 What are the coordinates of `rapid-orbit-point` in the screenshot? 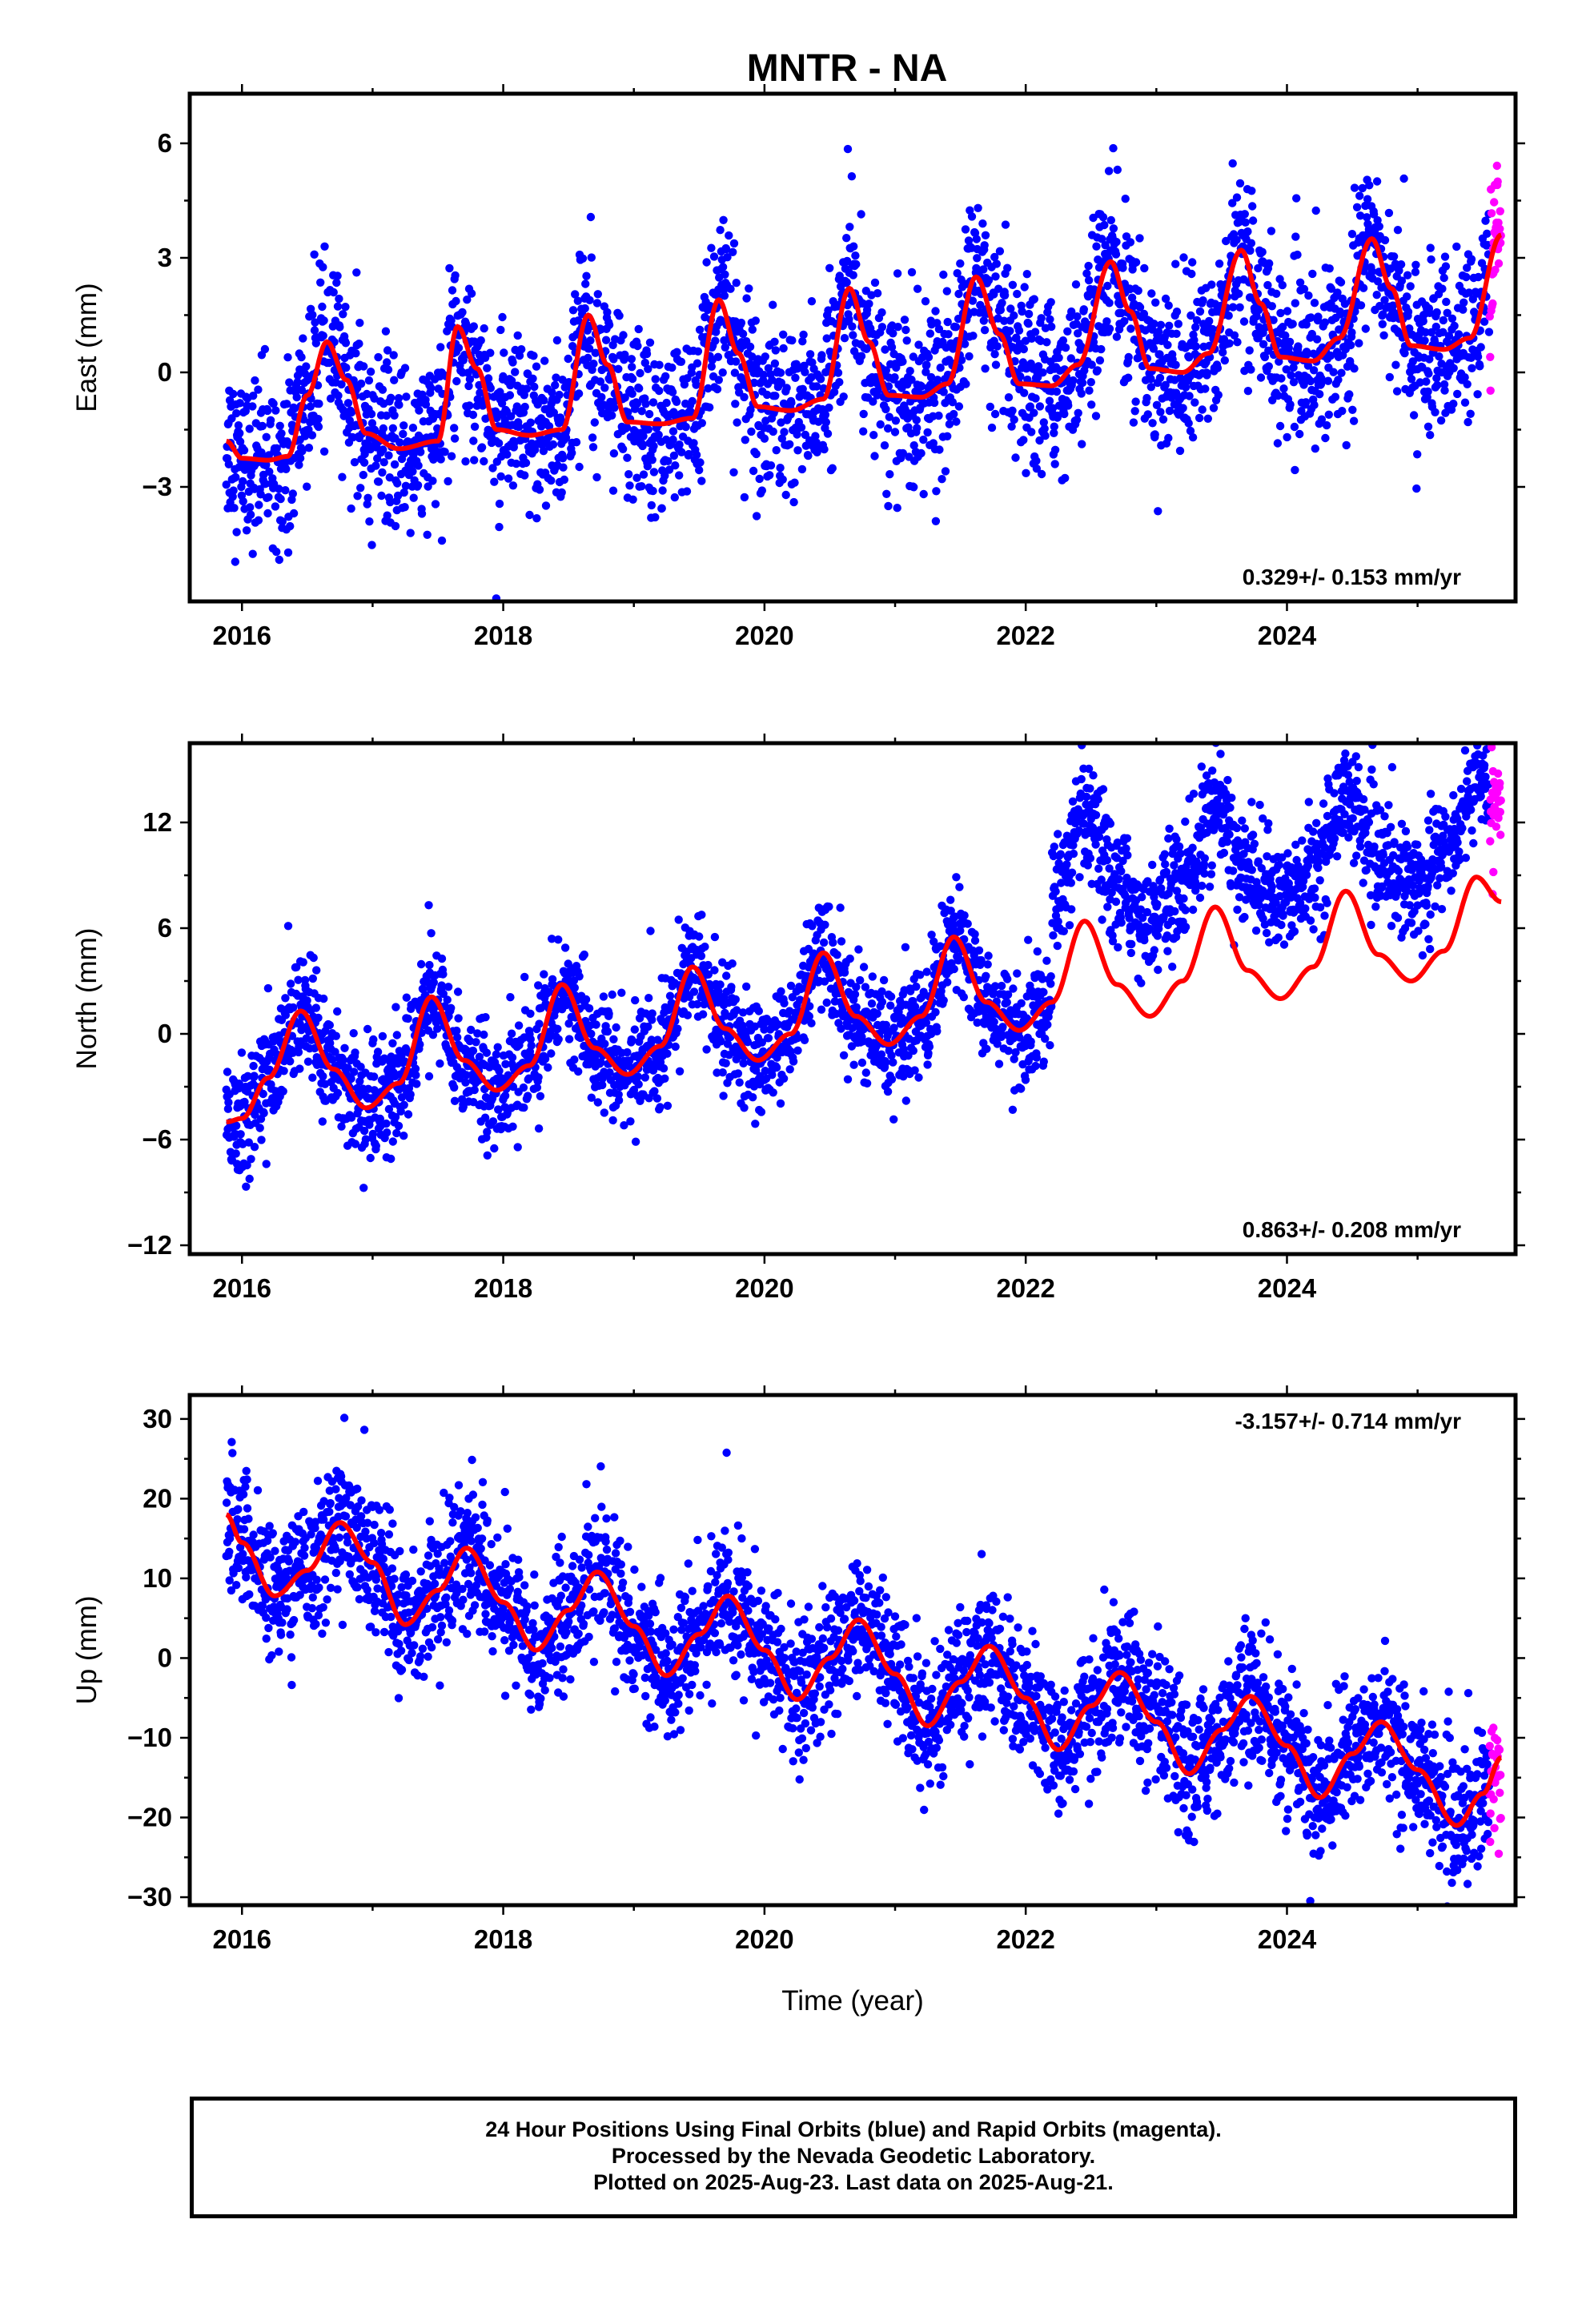 It's located at (1494, 202).